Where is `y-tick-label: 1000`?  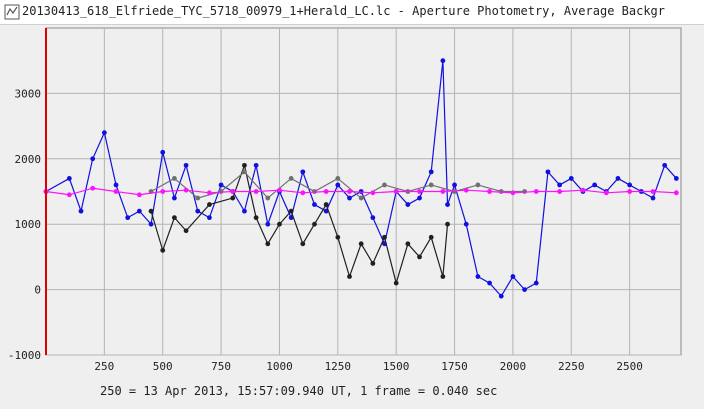 y-tick-label: 1000 is located at coordinates (28, 224).